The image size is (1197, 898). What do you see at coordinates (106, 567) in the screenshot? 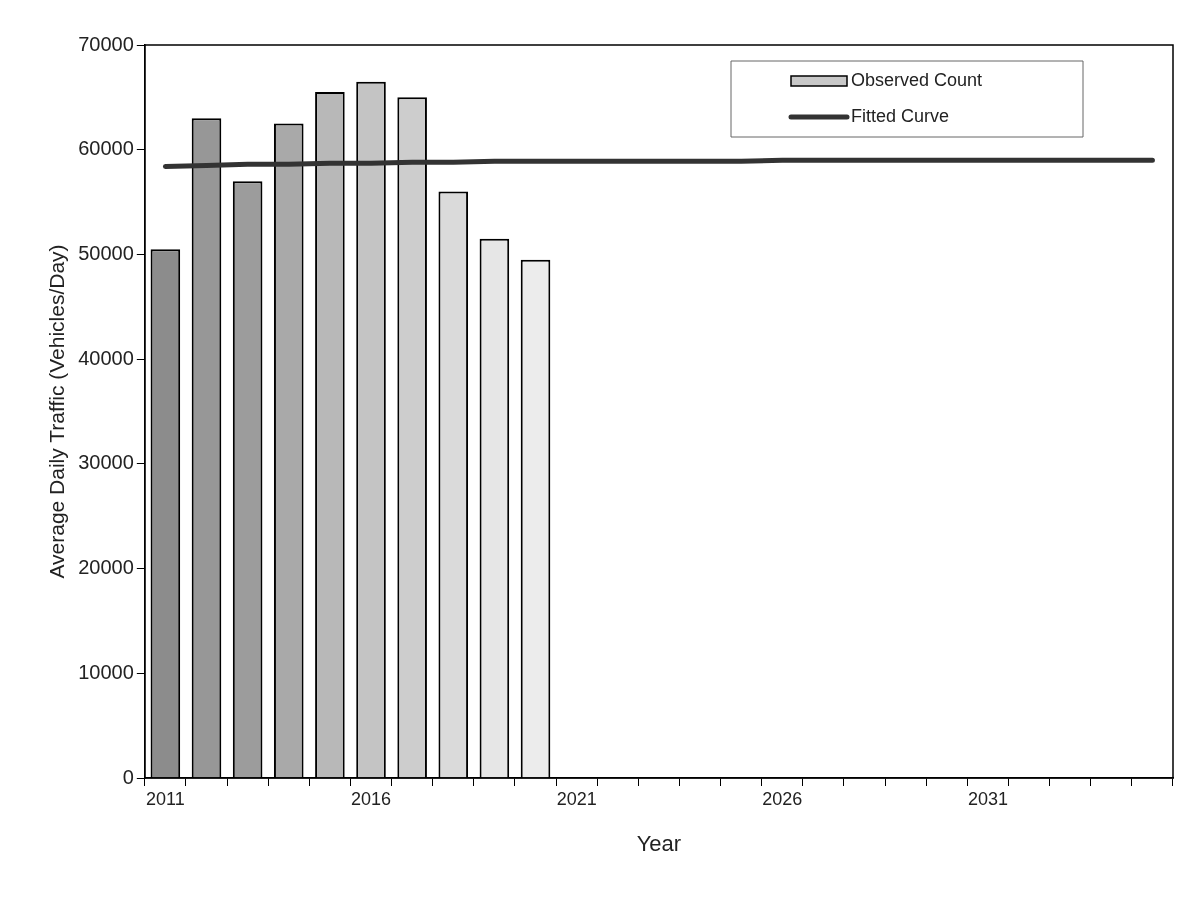
I see `y-tick-label: 20000` at bounding box center [106, 567].